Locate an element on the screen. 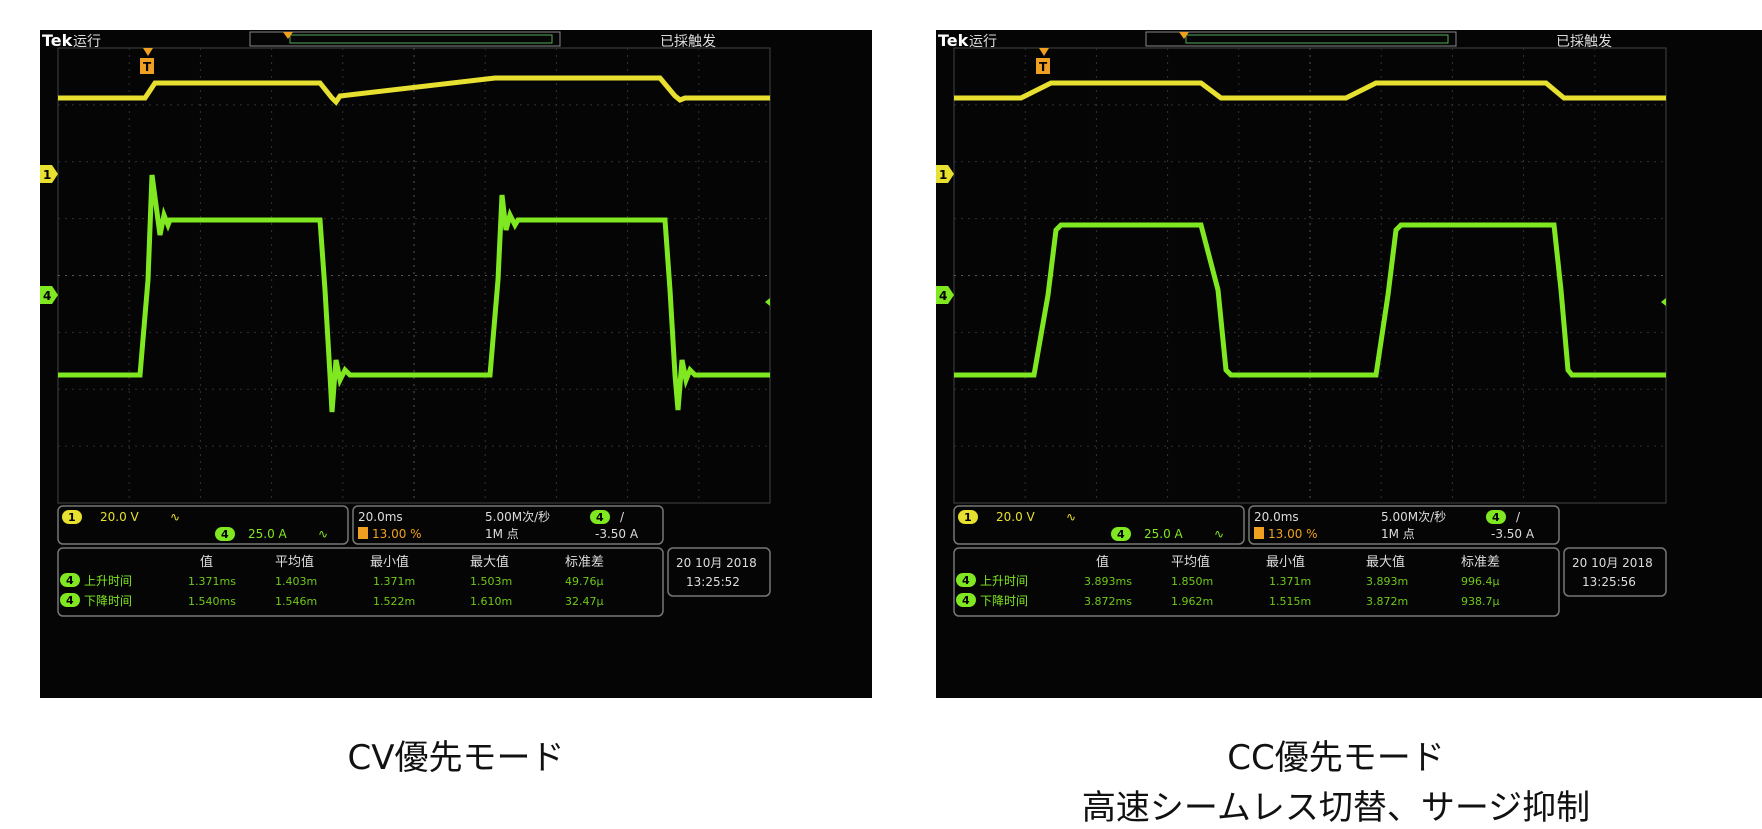 The image size is (1762, 829). meas-value: 1.546m is located at coordinates (296, 601).